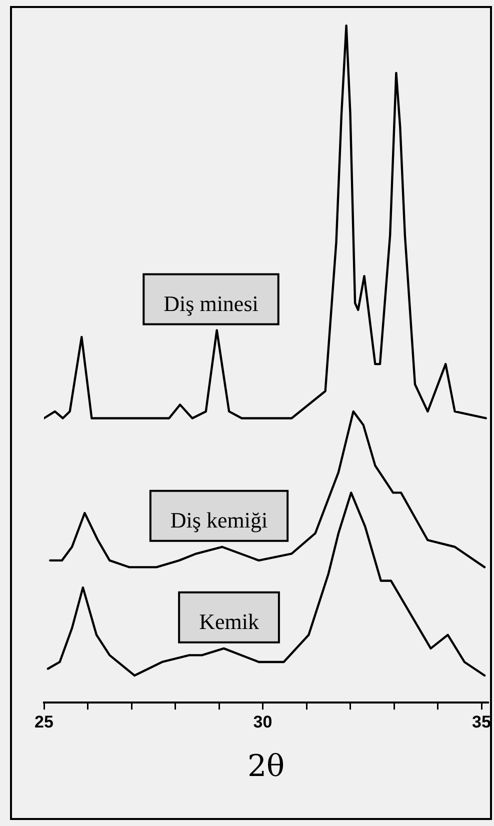  What do you see at coordinates (211, 303) in the screenshot?
I see `series-label: Diş minesi` at bounding box center [211, 303].